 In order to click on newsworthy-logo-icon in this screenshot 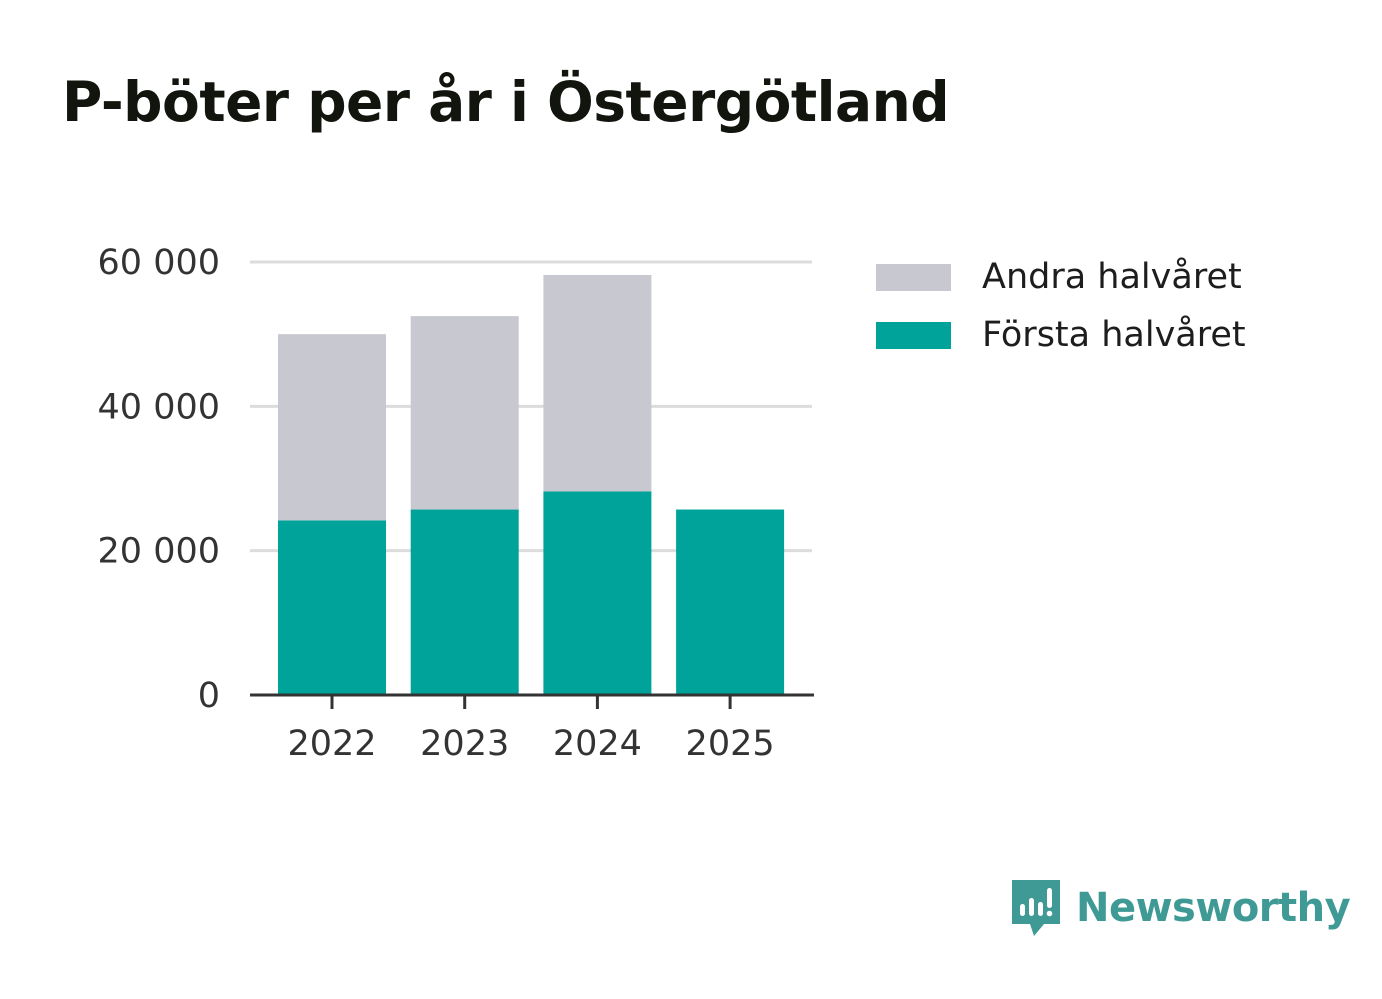, I will do `click(1036, 908)`.